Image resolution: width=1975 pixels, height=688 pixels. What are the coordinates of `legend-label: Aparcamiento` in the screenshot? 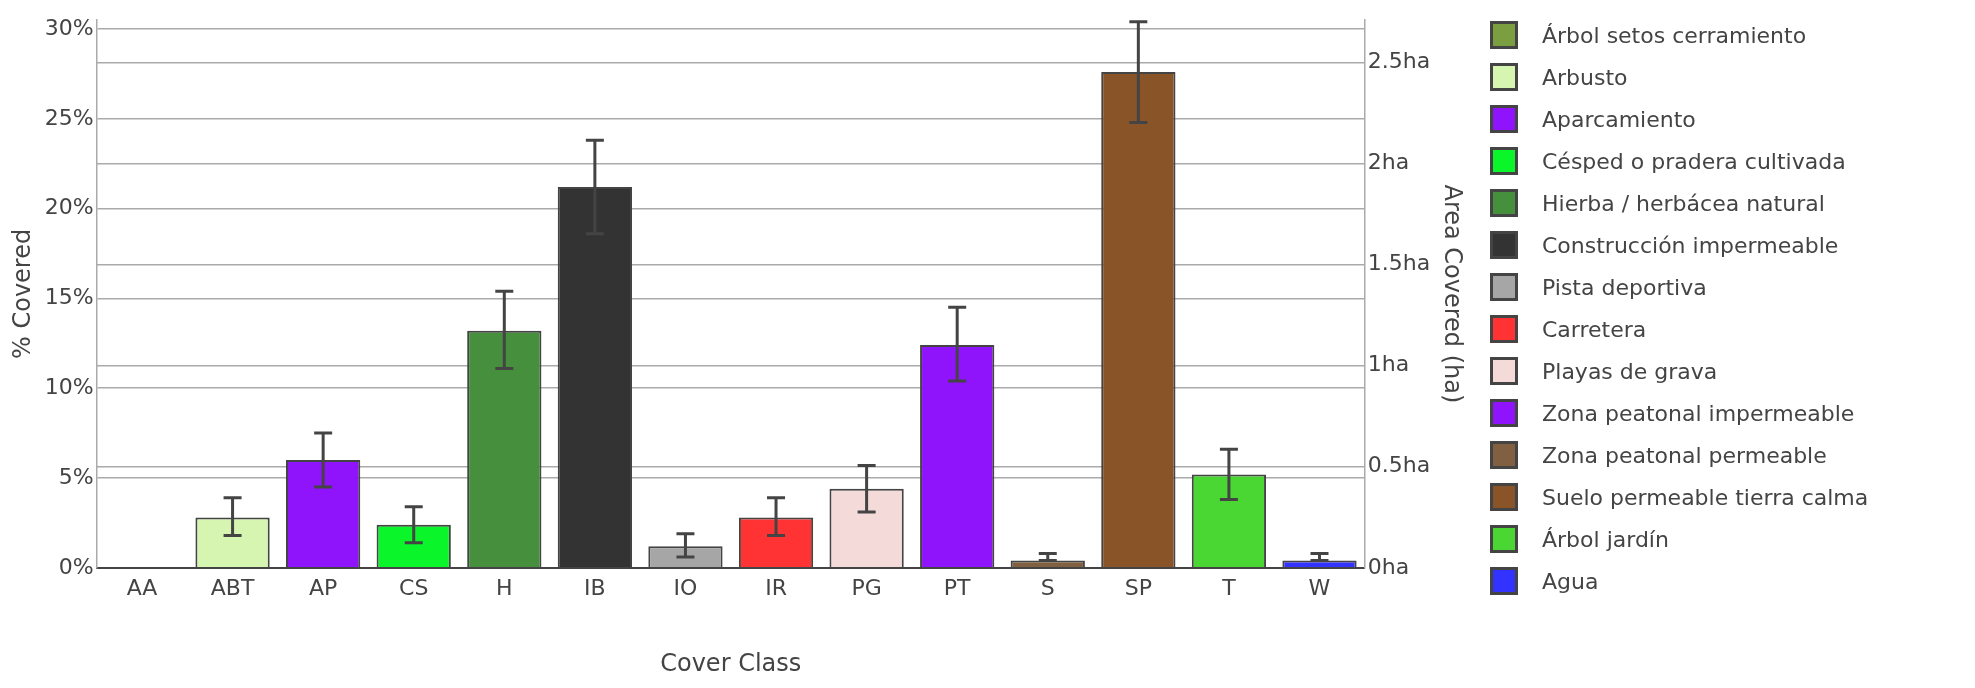 It's located at (1619, 119).